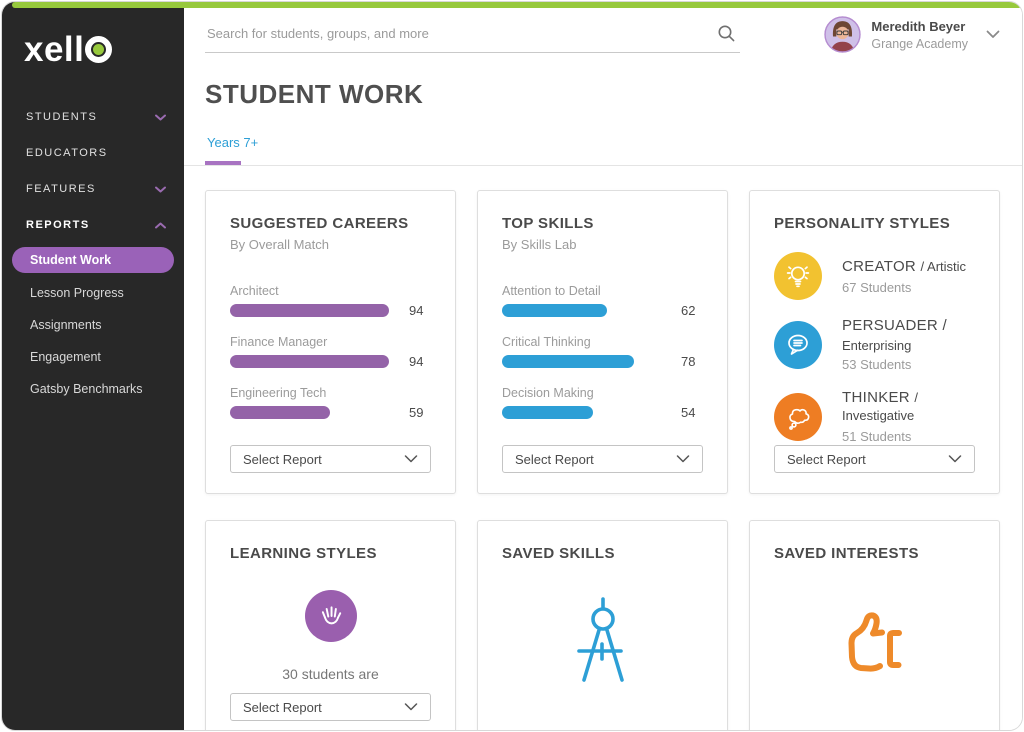  I want to click on sidebar-item-student-work: Student Work, so click(93, 260).